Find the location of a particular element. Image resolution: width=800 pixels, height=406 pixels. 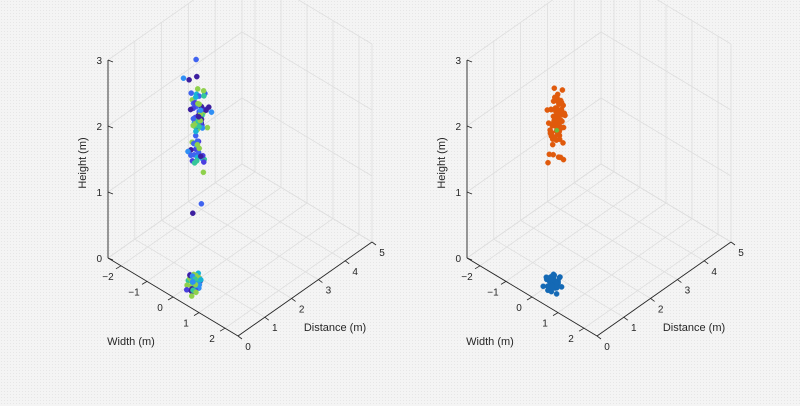

y-tick-label: −2 is located at coordinates (108, 277).